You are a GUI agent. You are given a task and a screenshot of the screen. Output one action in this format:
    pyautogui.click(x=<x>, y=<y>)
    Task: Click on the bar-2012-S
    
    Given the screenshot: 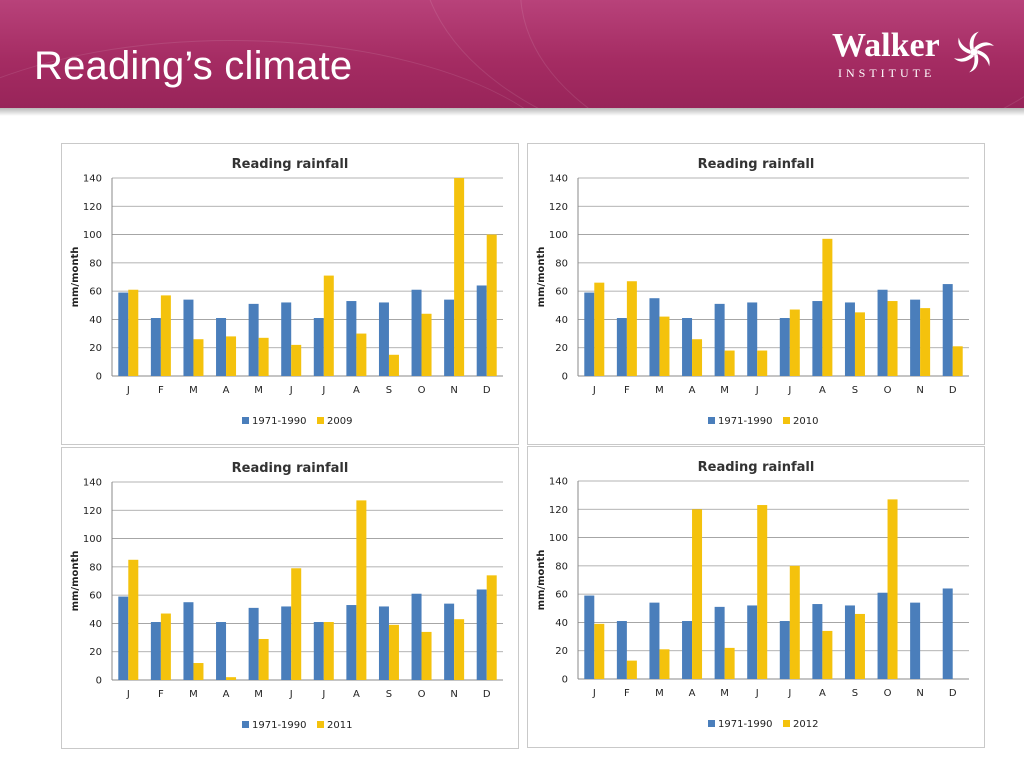 What is the action you would take?
    pyautogui.click(x=859, y=646)
    